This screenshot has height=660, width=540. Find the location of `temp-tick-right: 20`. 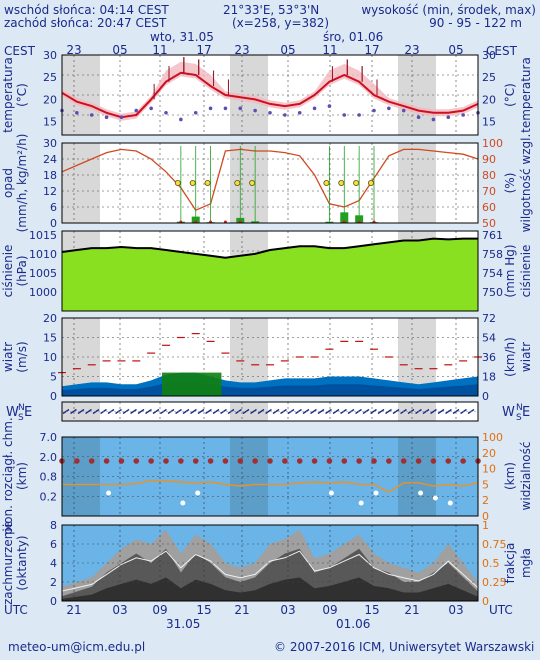

temp-tick-right: 20 is located at coordinates (489, 99).